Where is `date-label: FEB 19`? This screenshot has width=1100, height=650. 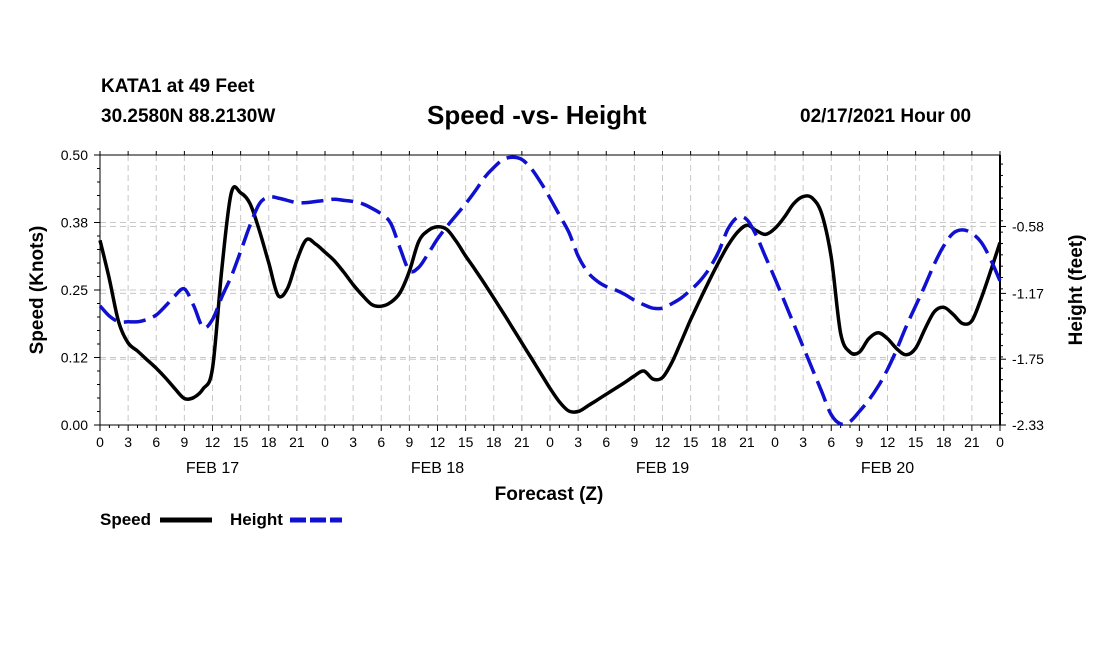 date-label: FEB 19 is located at coordinates (662, 468).